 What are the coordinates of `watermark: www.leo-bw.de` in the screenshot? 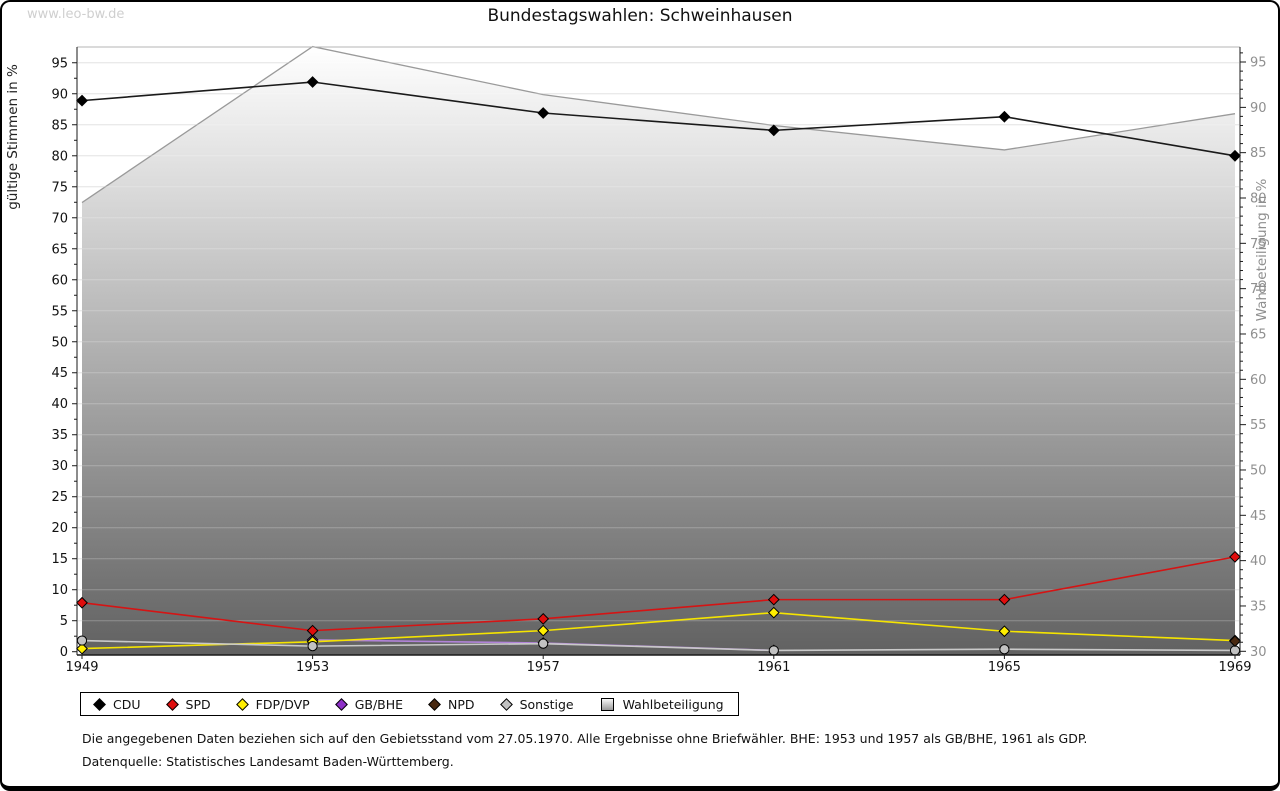 It's located at (76, 14).